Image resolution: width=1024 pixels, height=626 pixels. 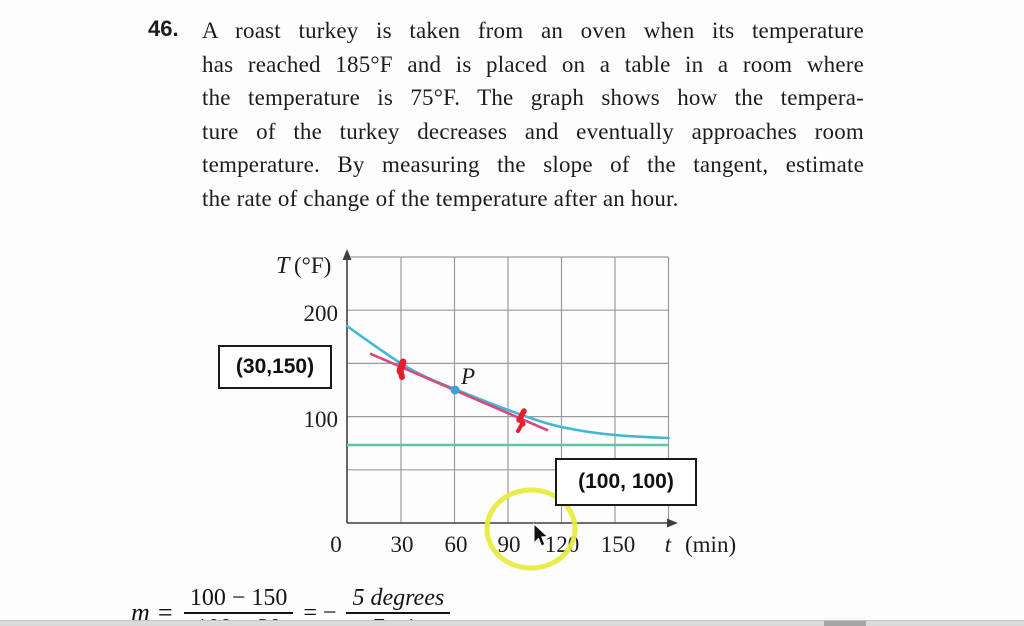 I want to click on fraction-numerator: 100 − 150, so click(x=238, y=598).